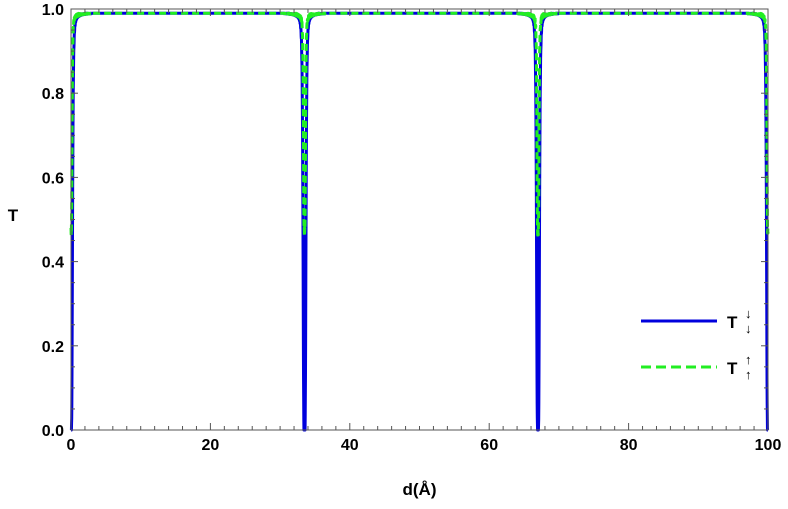 This screenshot has height=509, width=788. What do you see at coordinates (53, 431) in the screenshot?
I see `y-tick-label: 0.0` at bounding box center [53, 431].